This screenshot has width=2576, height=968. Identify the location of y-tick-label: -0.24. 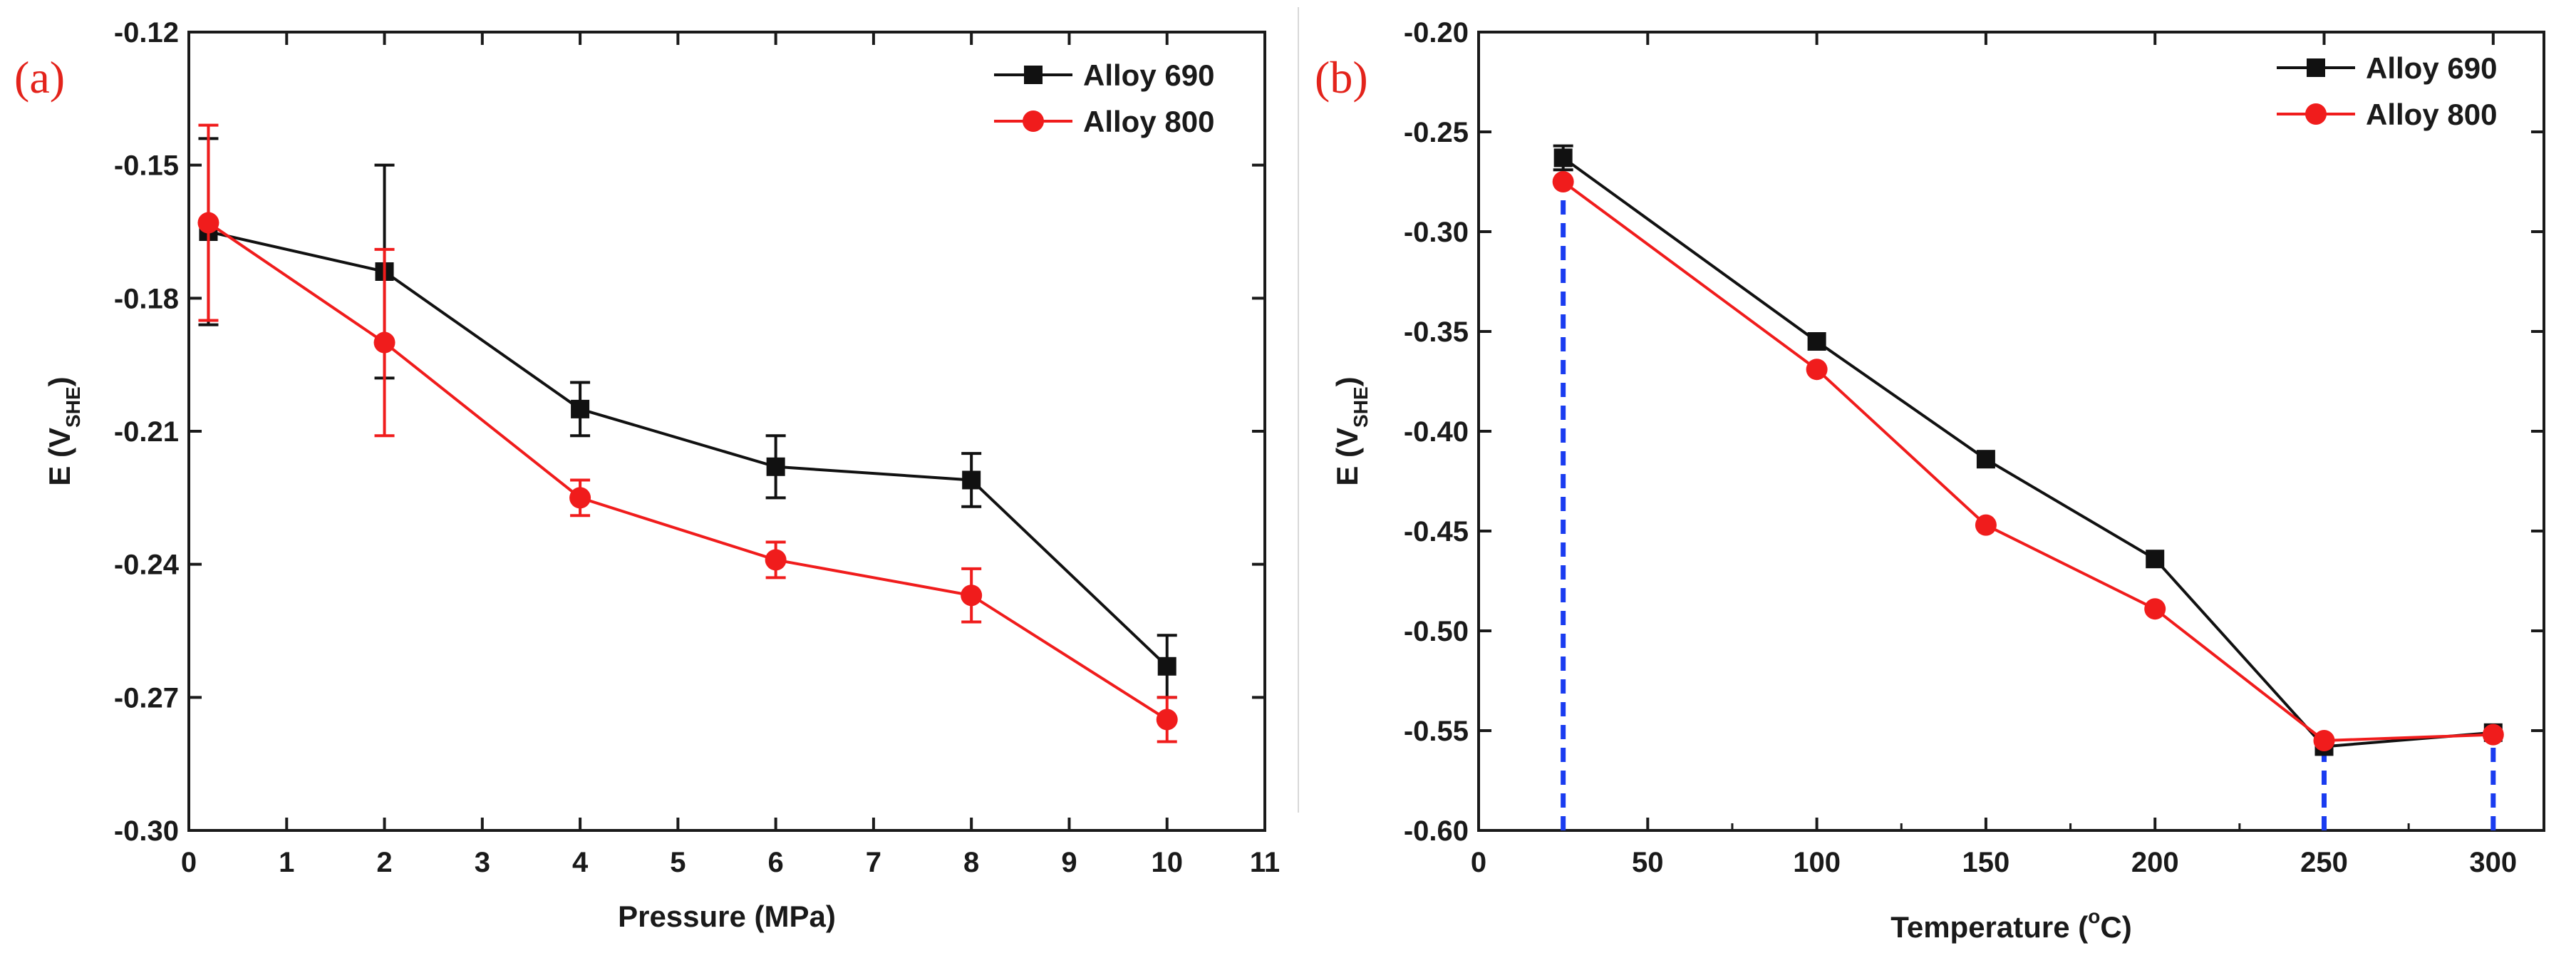
(147, 565).